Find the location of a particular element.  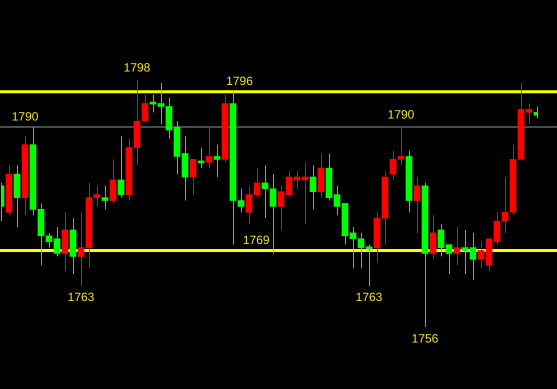

annotation: 1756 is located at coordinates (425, 338).